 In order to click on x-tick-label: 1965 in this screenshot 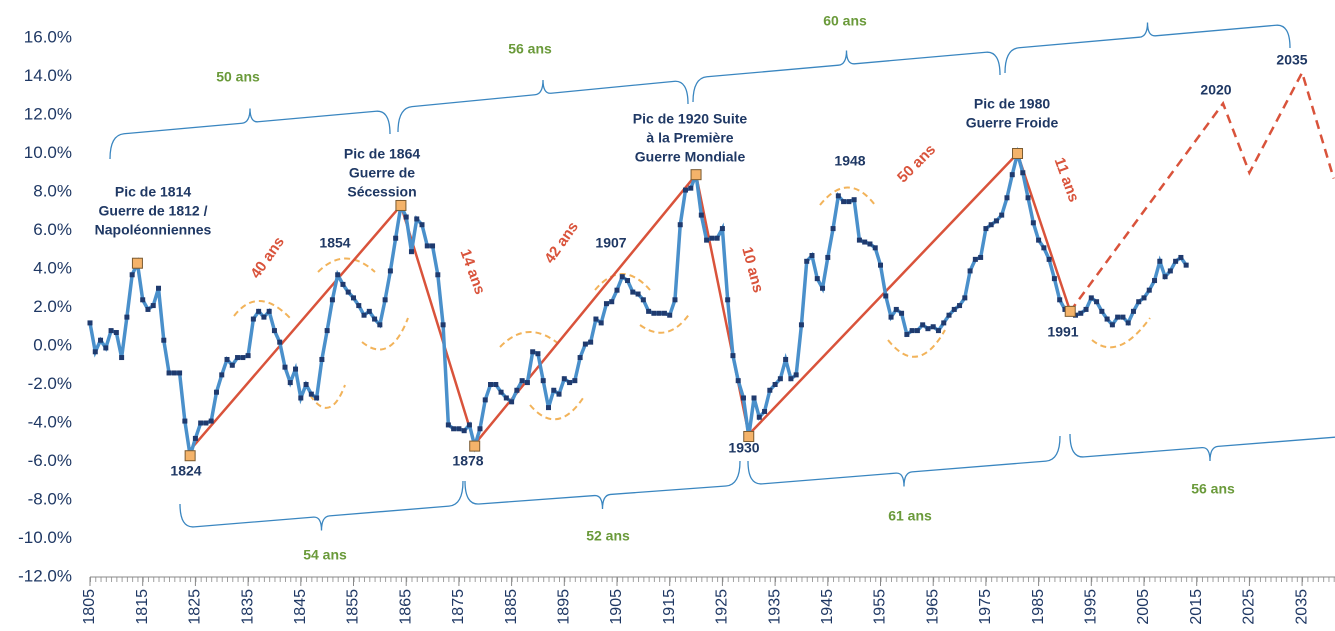, I will do `click(932, 607)`.